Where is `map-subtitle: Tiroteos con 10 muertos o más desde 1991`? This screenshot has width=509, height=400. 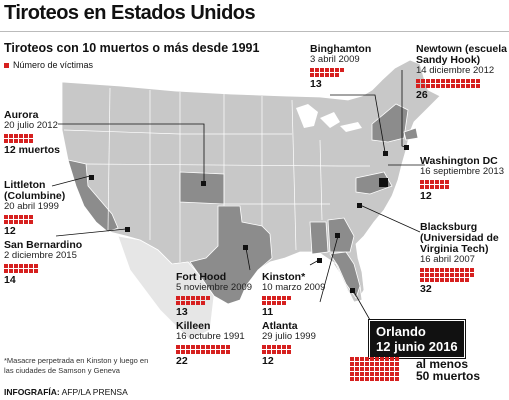
map-subtitle: Tiroteos con 10 muertos o más desde 1991 is located at coordinates (132, 48).